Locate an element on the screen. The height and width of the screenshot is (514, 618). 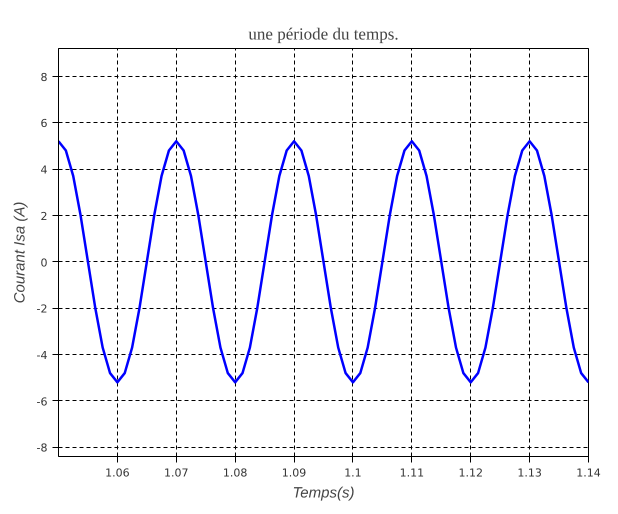
x-axis-title: Temps(s) is located at coordinates (323, 493).